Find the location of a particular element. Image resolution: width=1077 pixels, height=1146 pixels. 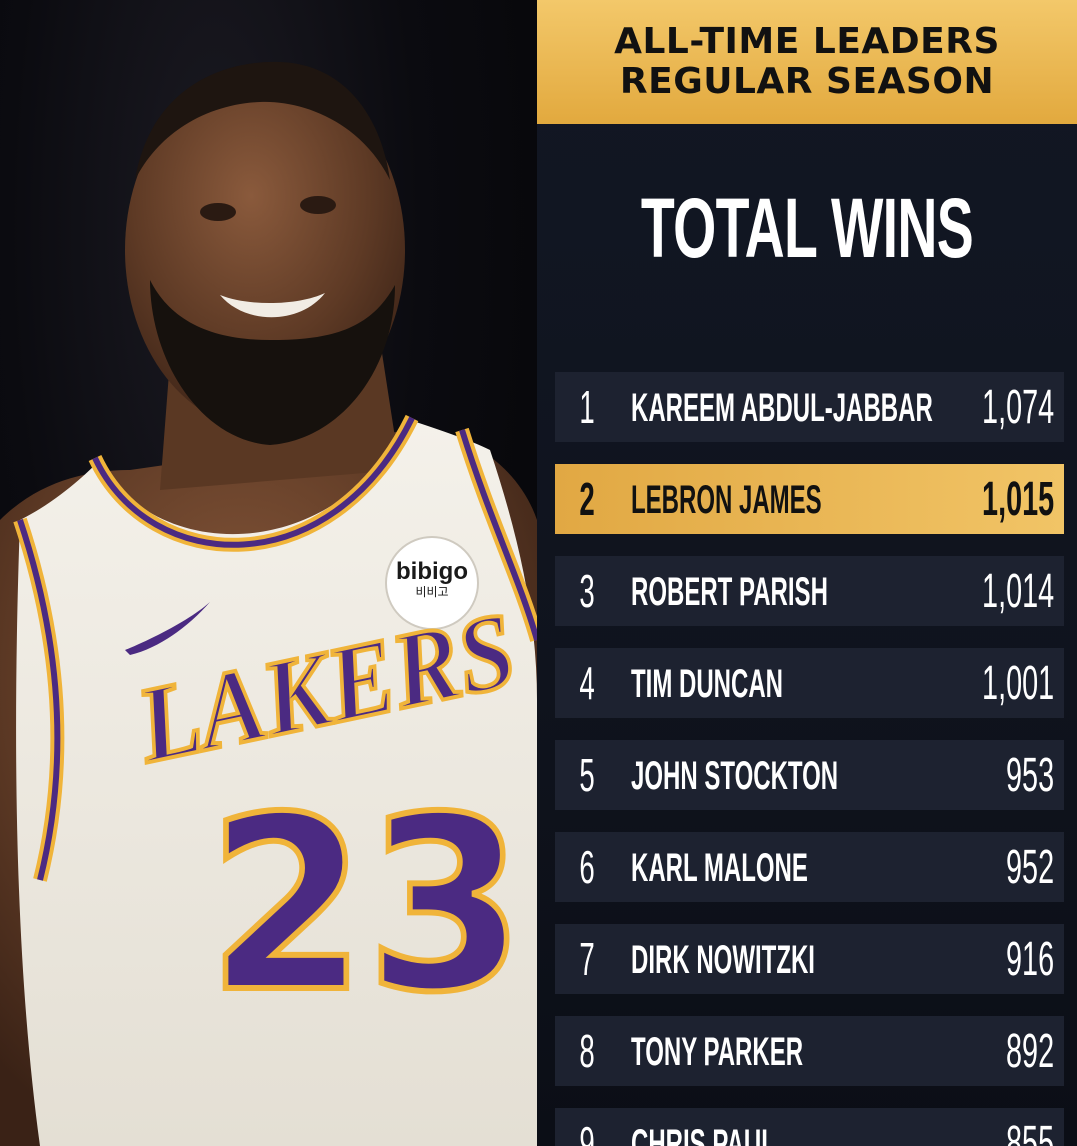

sponsor-logo: bibigo 비비고 is located at coordinates (432, 580).